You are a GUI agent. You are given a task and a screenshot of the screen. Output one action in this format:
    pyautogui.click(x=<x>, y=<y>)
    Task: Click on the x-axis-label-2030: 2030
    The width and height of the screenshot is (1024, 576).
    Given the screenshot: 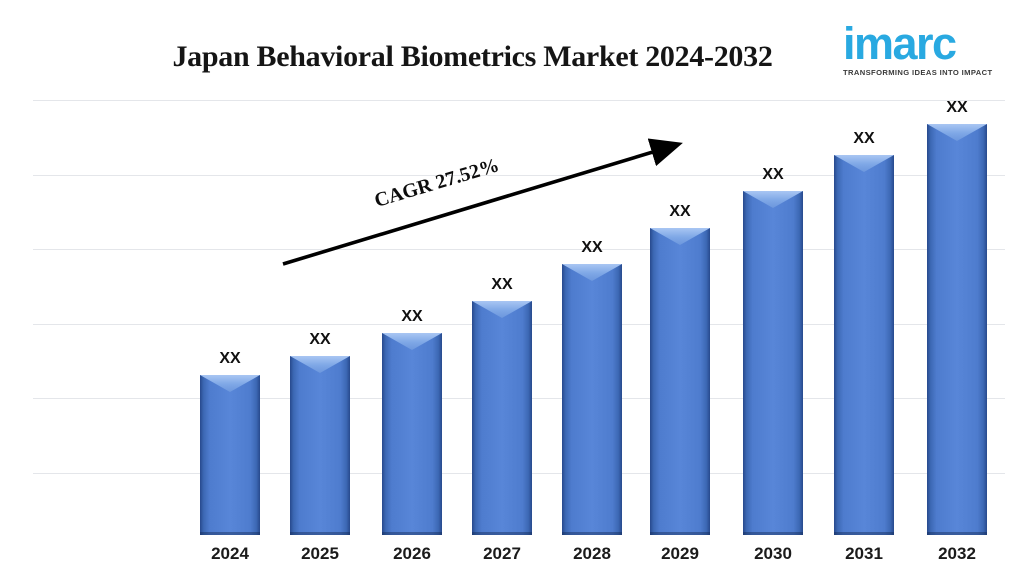 What is the action you would take?
    pyautogui.click(x=773, y=553)
    